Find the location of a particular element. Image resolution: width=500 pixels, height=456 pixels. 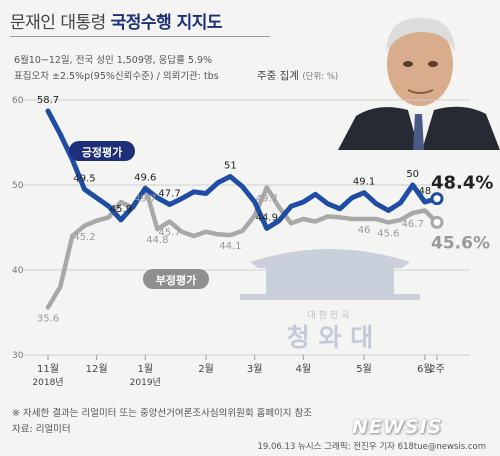

watermark-roof is located at coordinates (330, 258).